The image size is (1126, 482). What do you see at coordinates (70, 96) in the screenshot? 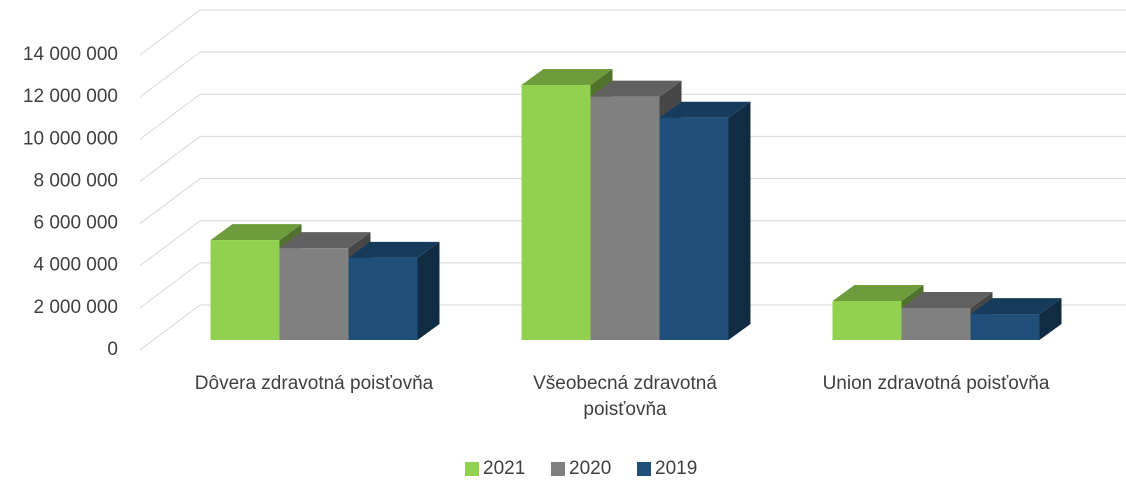
I see `y-tick-label: 12 000 000` at bounding box center [70, 96].